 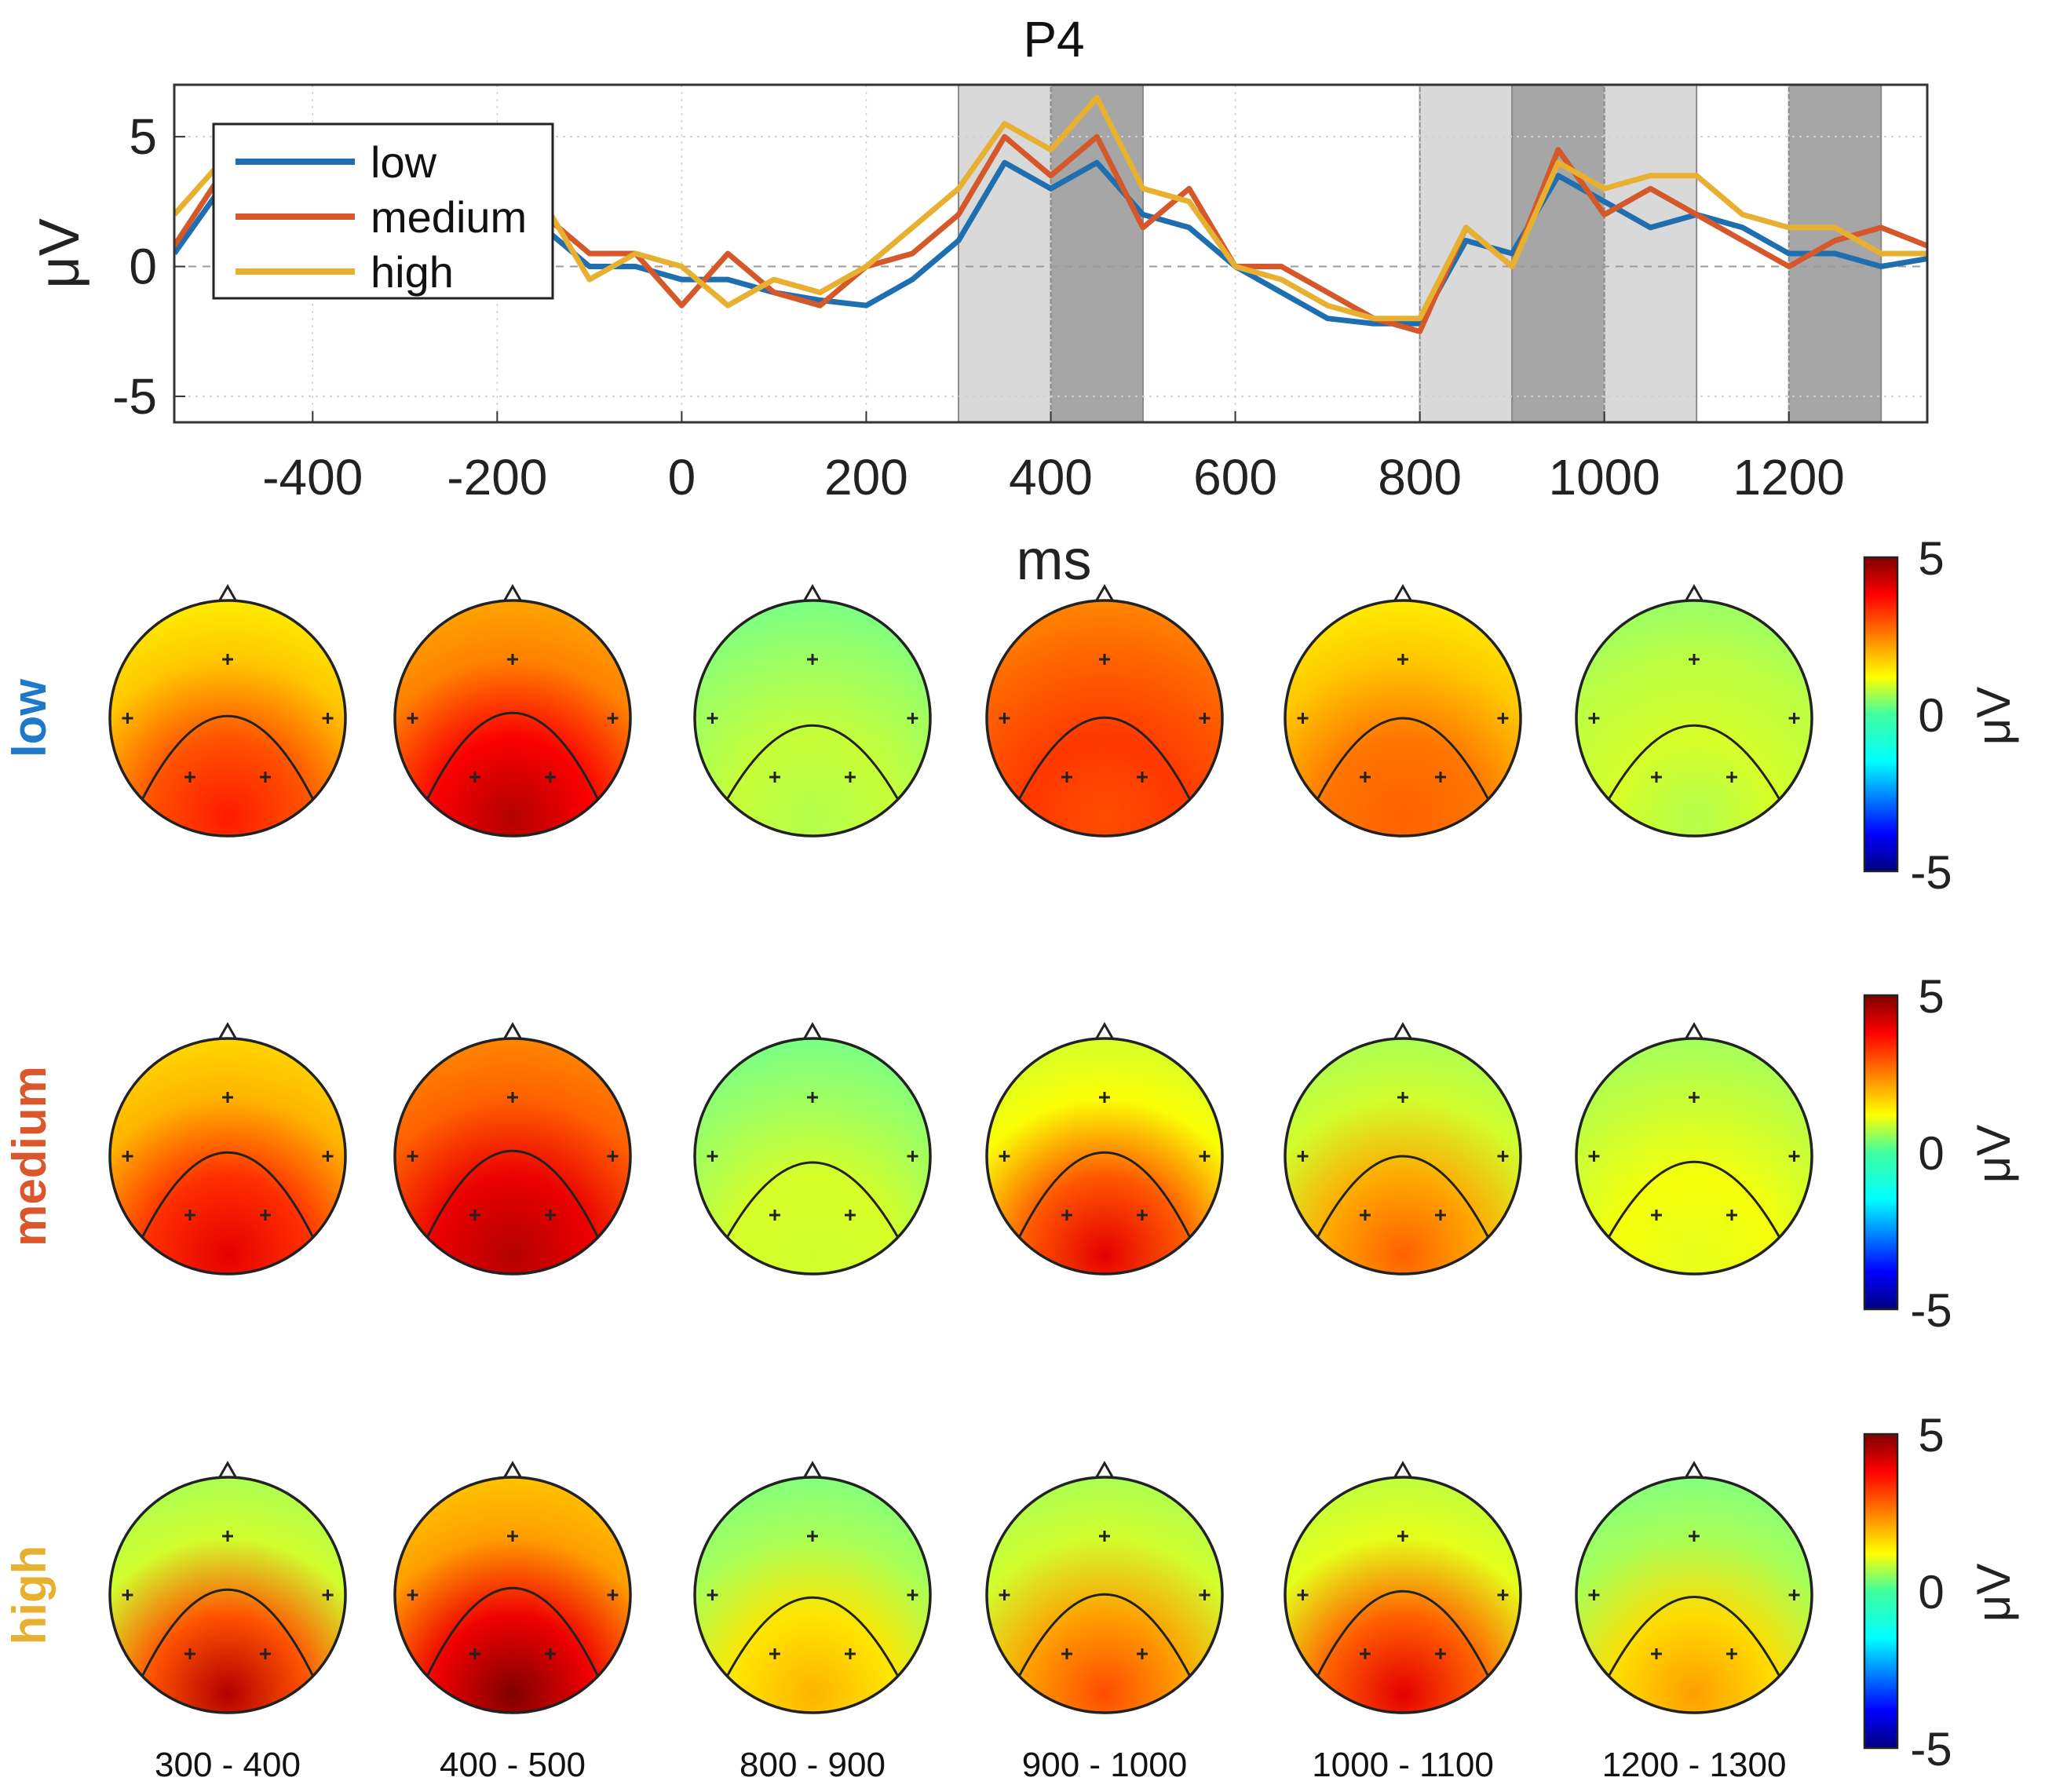 What do you see at coordinates (1054, 561) in the screenshot?
I see `x-axis-title: ms` at bounding box center [1054, 561].